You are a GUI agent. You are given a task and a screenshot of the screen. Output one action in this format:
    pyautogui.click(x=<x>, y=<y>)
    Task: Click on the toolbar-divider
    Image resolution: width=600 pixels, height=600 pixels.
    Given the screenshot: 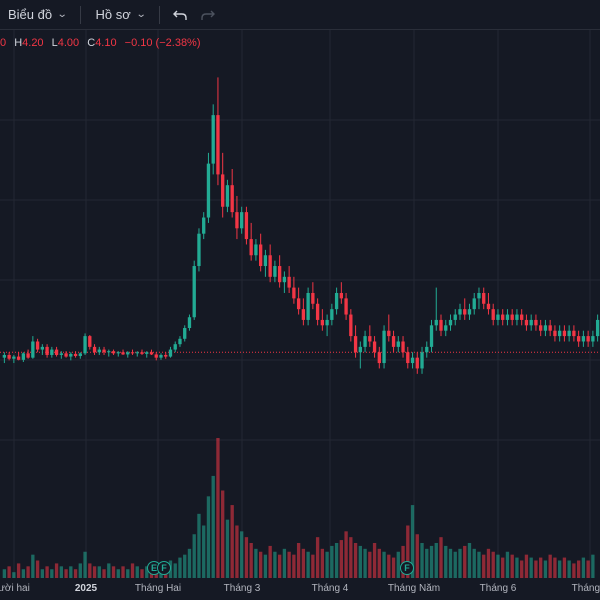 What is the action you would take?
    pyautogui.click(x=160, y=14)
    